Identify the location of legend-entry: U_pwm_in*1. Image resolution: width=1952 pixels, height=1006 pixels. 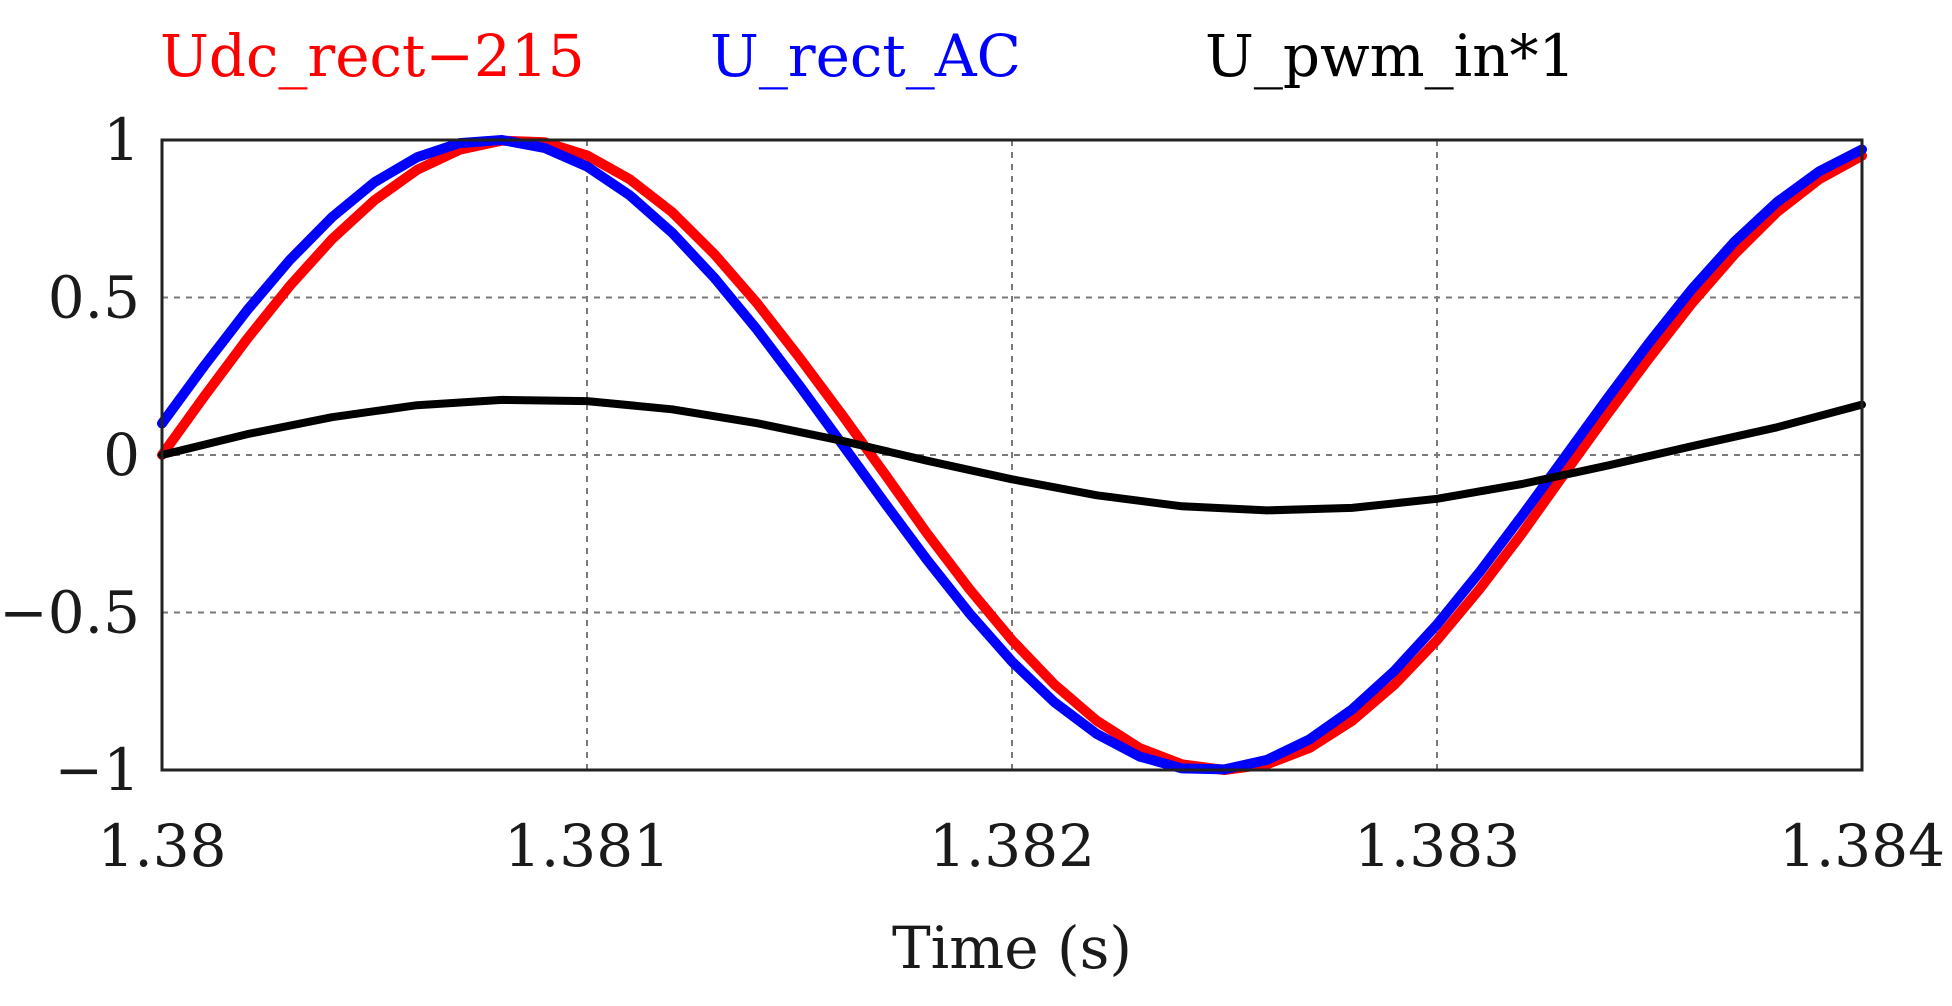
(1390, 56).